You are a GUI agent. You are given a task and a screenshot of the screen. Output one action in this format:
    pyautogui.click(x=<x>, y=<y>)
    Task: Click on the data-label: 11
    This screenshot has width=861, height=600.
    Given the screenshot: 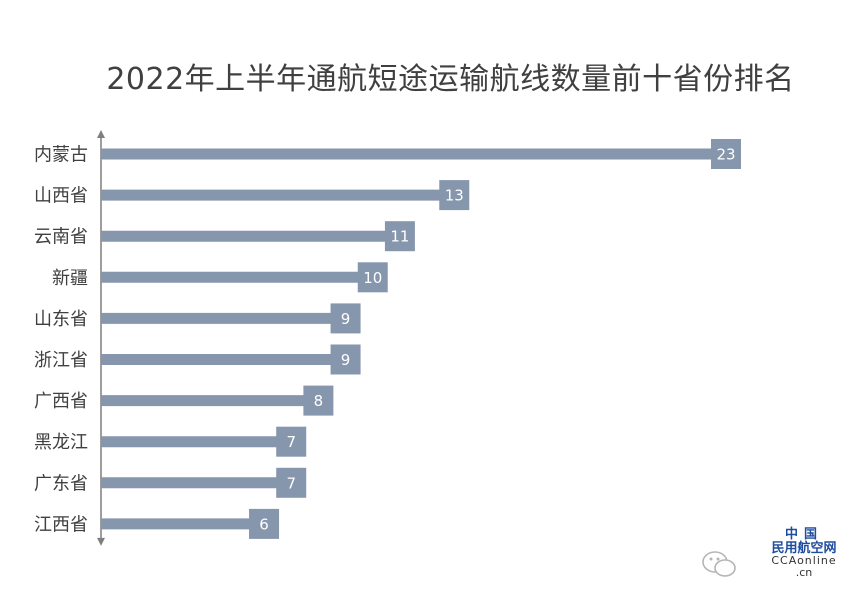 What is the action you would take?
    pyautogui.click(x=399, y=237)
    